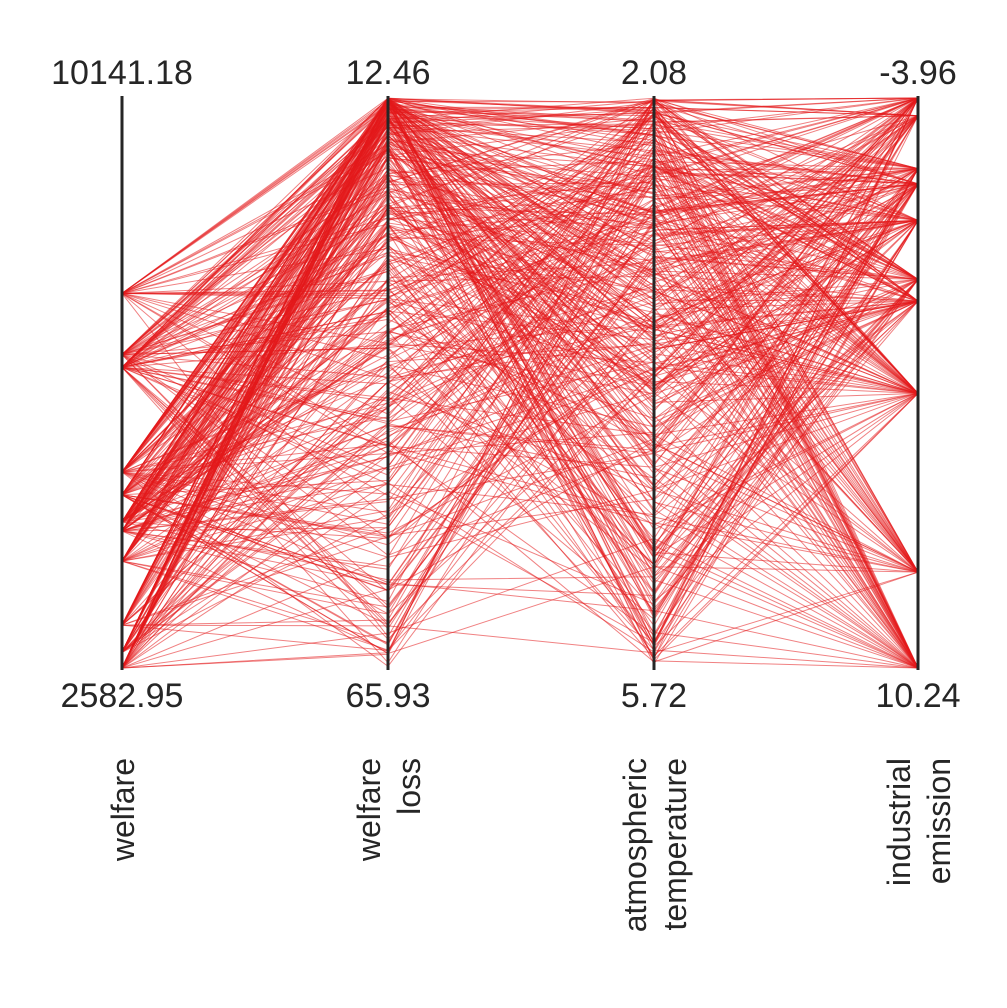  I want to click on axis-name-label: industrial, so click(899, 822).